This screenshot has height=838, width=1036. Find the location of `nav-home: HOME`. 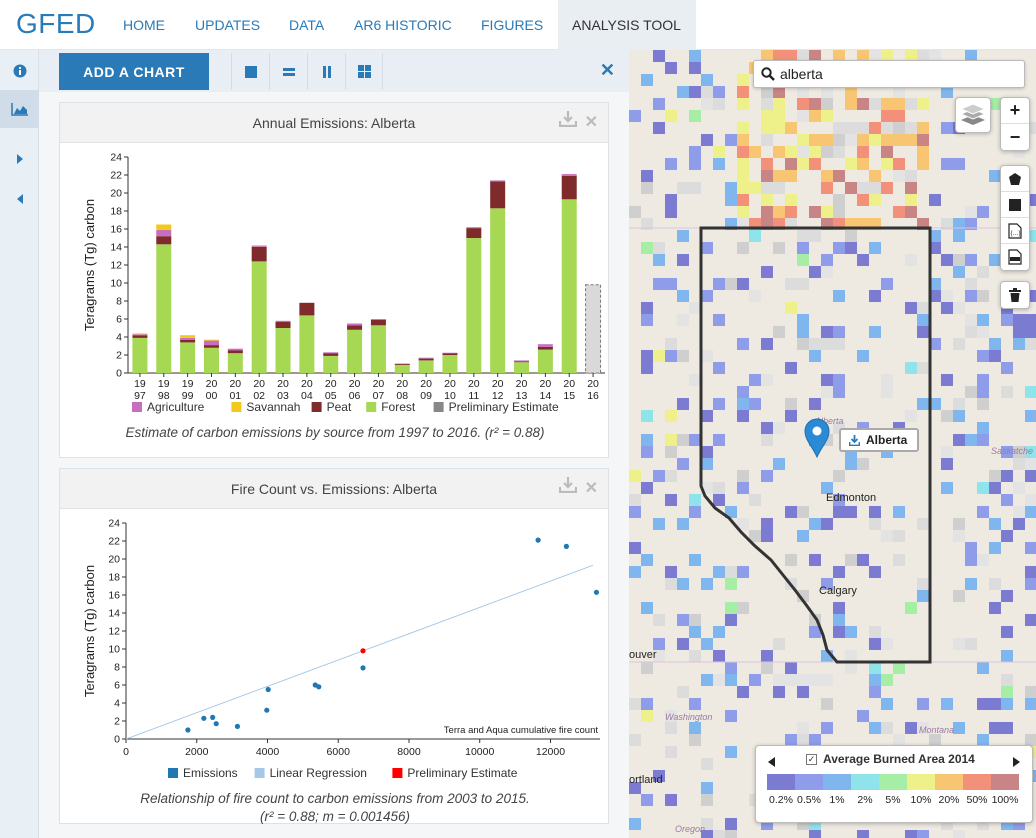

nav-home: HOME is located at coordinates (144, 25).